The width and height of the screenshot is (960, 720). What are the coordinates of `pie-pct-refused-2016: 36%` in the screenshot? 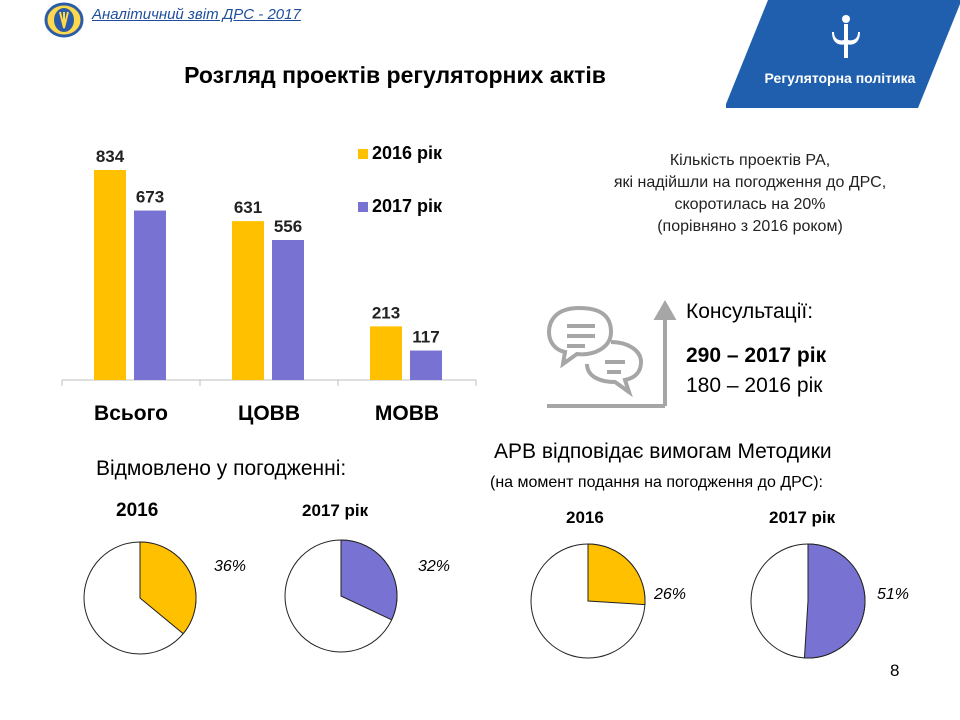 It's located at (230, 566).